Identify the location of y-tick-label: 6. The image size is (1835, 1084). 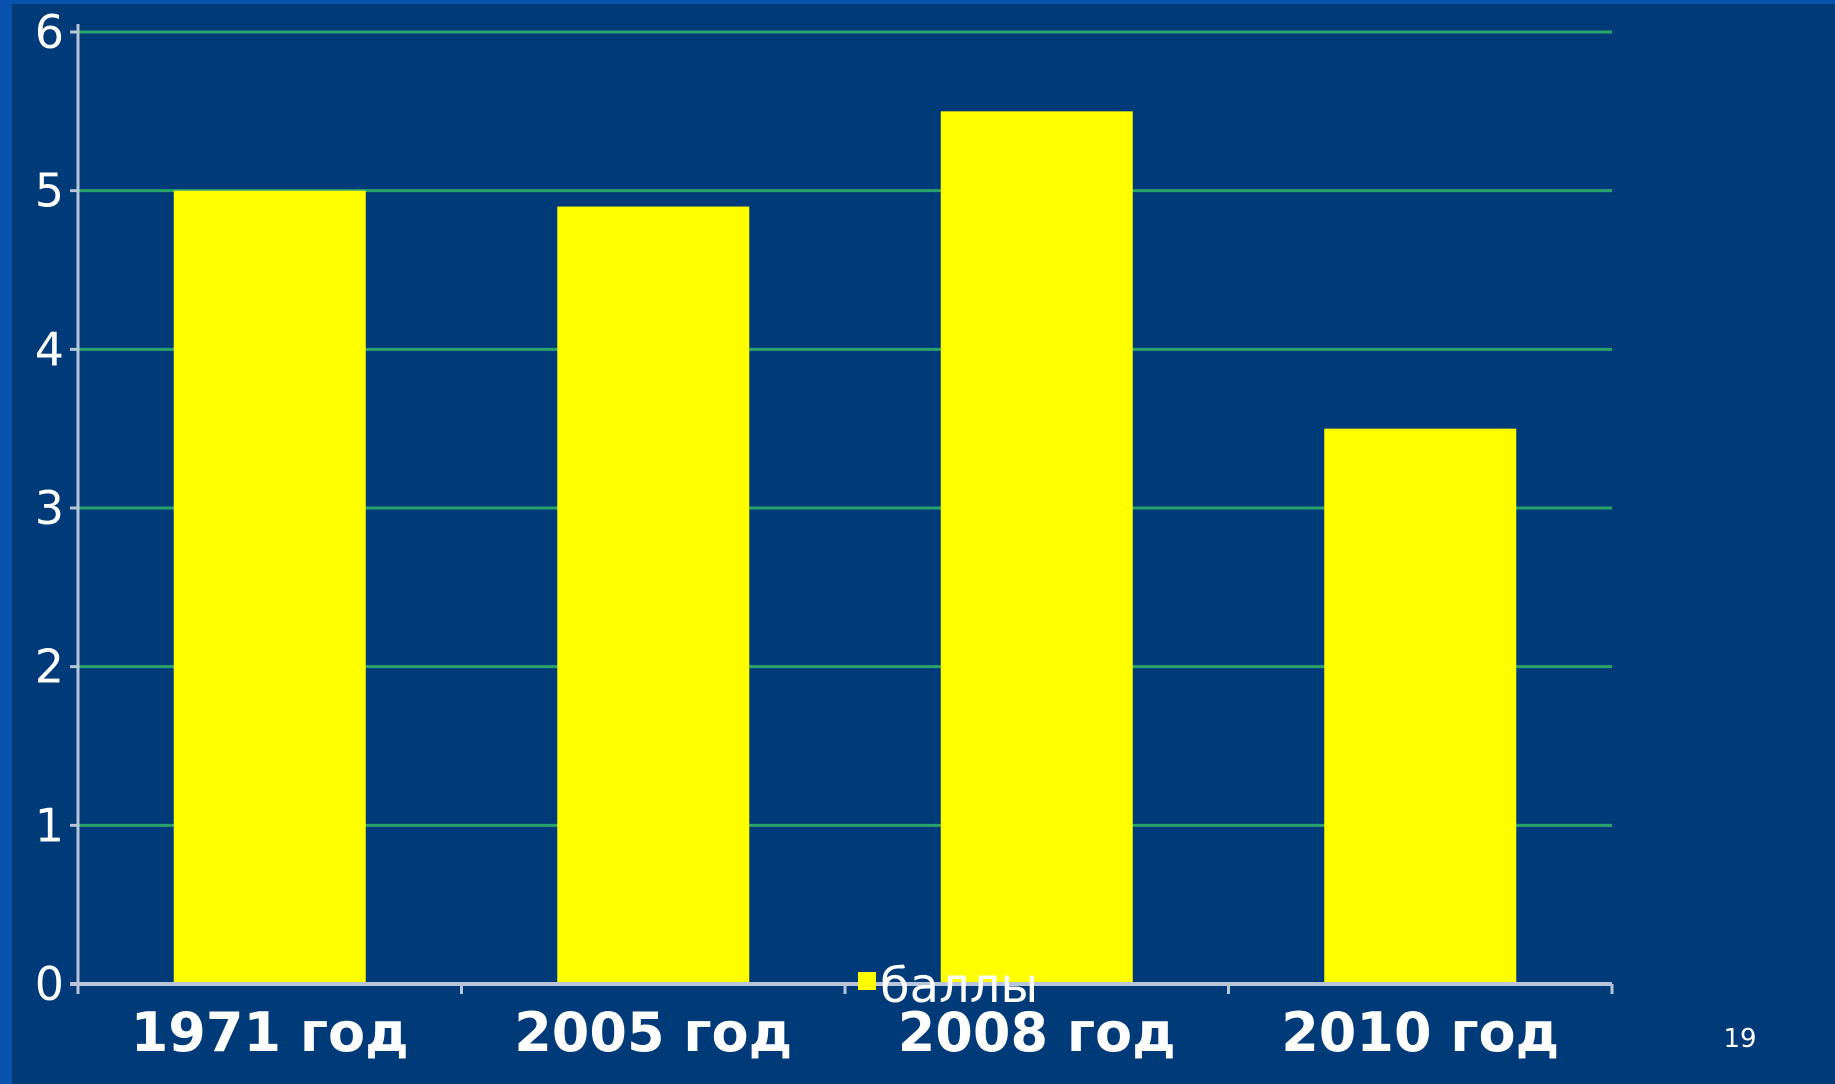
(49, 32).